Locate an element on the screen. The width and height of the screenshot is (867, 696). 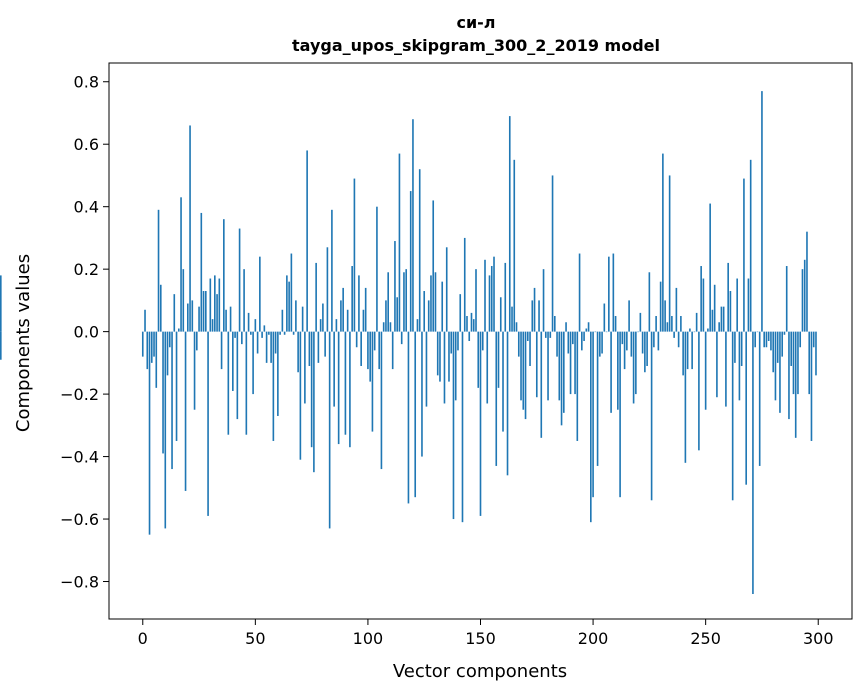
x-tick-label: 100 is located at coordinates (368, 638).